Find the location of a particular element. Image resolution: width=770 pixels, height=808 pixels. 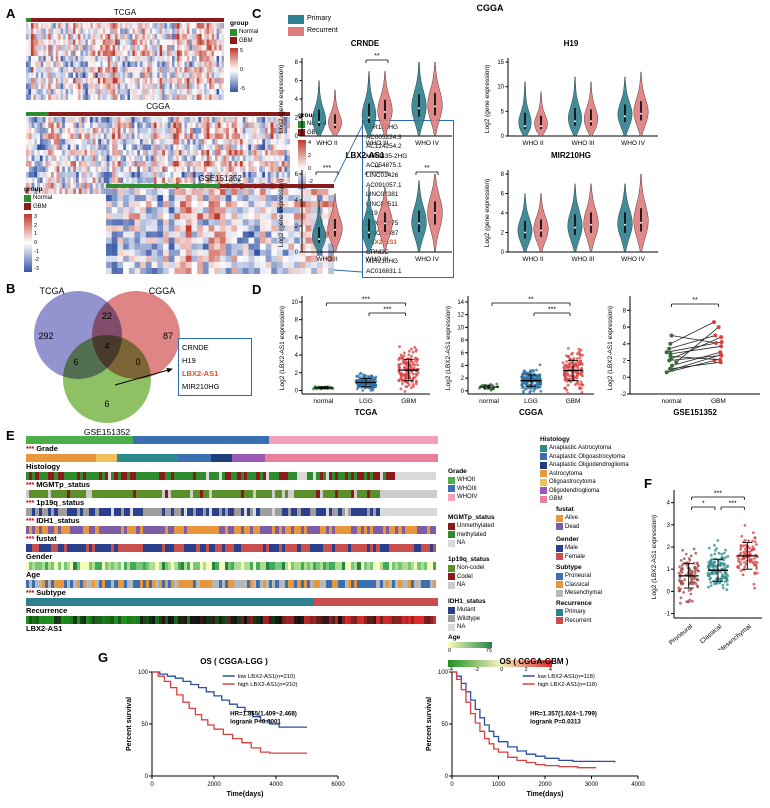

venn-count-tcga-only: 292 is located at coordinates (45, 336).